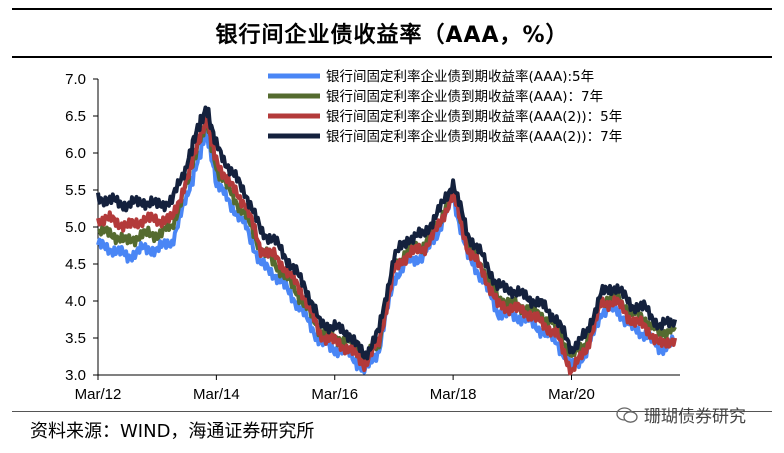 Image resolution: width=784 pixels, height=453 pixels. Describe the element at coordinates (571, 394) in the screenshot. I see `x-tick-label: Mar/20` at that location.